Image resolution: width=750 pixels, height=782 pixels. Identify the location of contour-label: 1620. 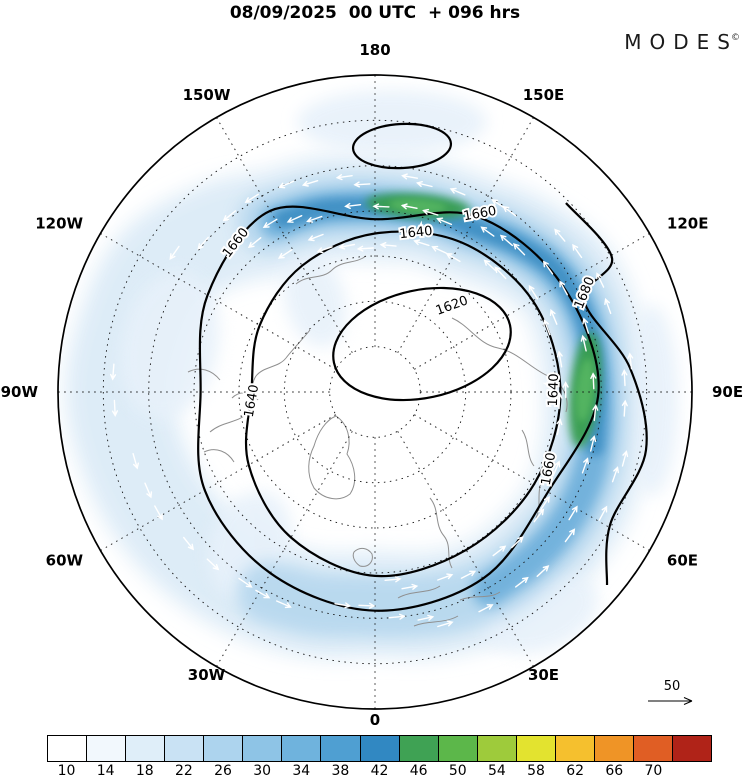
(452, 305).